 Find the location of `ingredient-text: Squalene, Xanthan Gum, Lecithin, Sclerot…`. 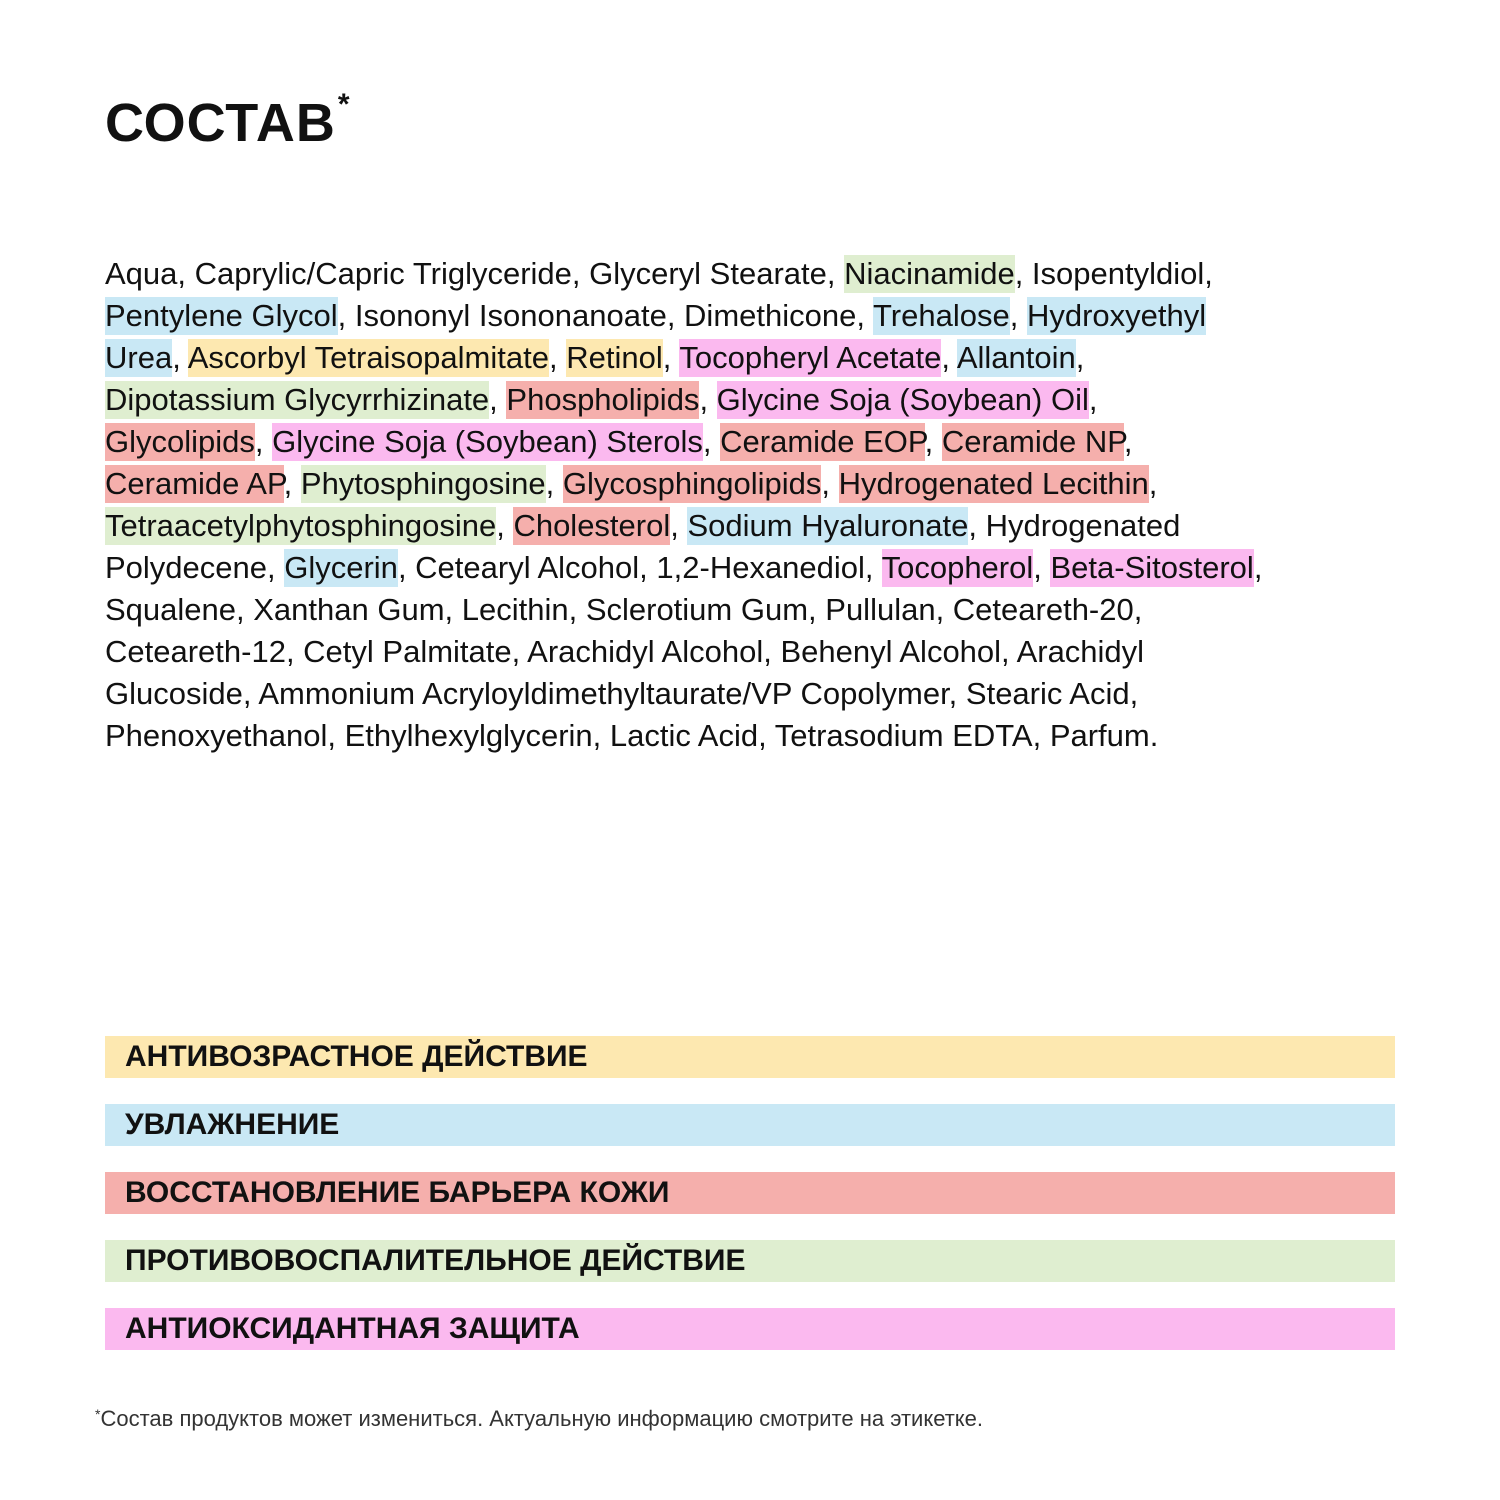

ingredient-text: Squalene, Xanthan Gum, Lecithin, Sclerot… is located at coordinates (624, 609).